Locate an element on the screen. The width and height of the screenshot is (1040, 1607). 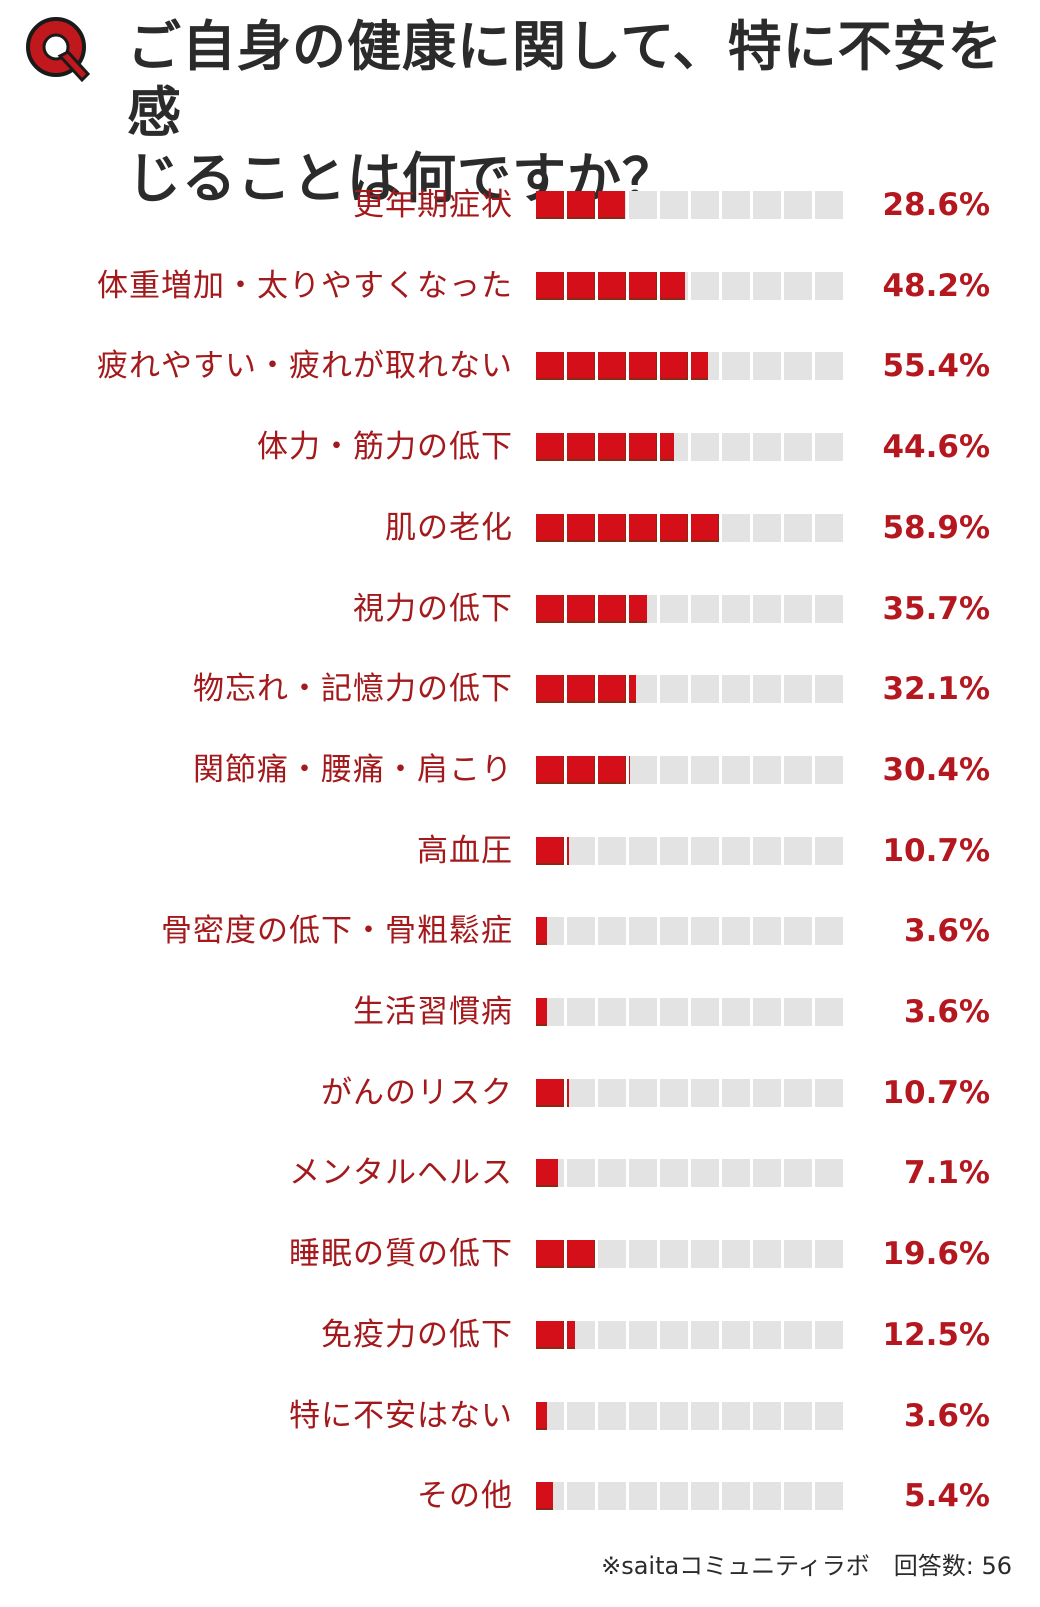
category-label: 肌の老化 is located at coordinates (449, 527).